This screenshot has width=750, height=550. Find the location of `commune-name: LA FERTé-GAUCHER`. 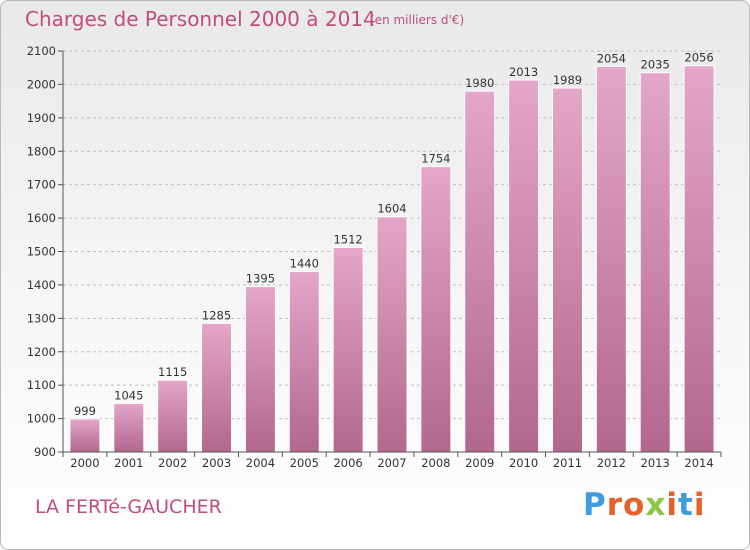

commune-name: LA FERTé-GAUCHER is located at coordinates (128, 507).